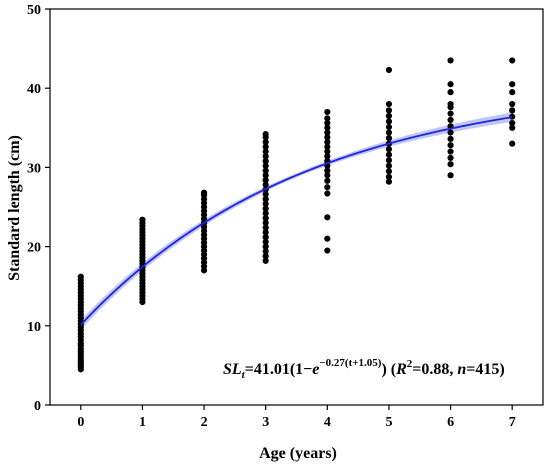 The image size is (550, 465). Describe the element at coordinates (315, 369) in the screenshot. I see `eq-base: e` at that location.